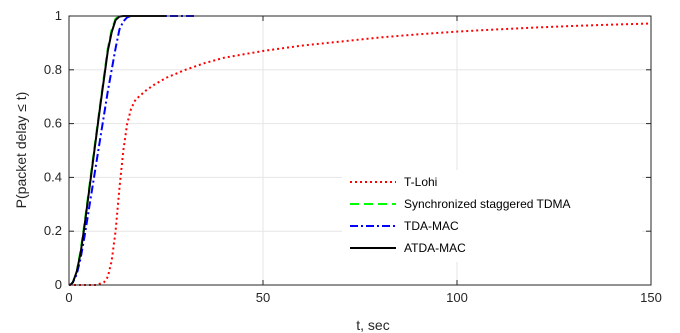  What do you see at coordinates (68, 297) in the screenshot?
I see `x-tick-label: 0` at bounding box center [68, 297].